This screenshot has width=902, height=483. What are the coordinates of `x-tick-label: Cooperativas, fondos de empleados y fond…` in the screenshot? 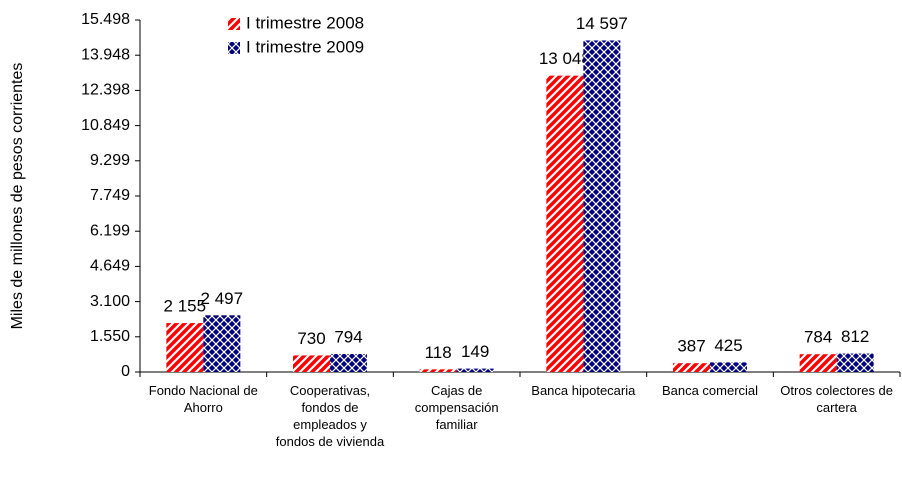 It's located at (330, 416).